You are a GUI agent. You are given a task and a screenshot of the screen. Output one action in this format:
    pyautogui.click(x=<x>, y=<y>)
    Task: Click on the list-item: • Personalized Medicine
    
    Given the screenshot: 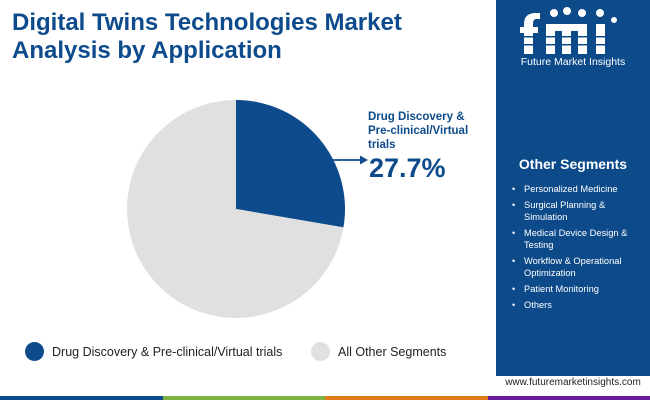 What is the action you would take?
    pyautogui.click(x=565, y=189)
    